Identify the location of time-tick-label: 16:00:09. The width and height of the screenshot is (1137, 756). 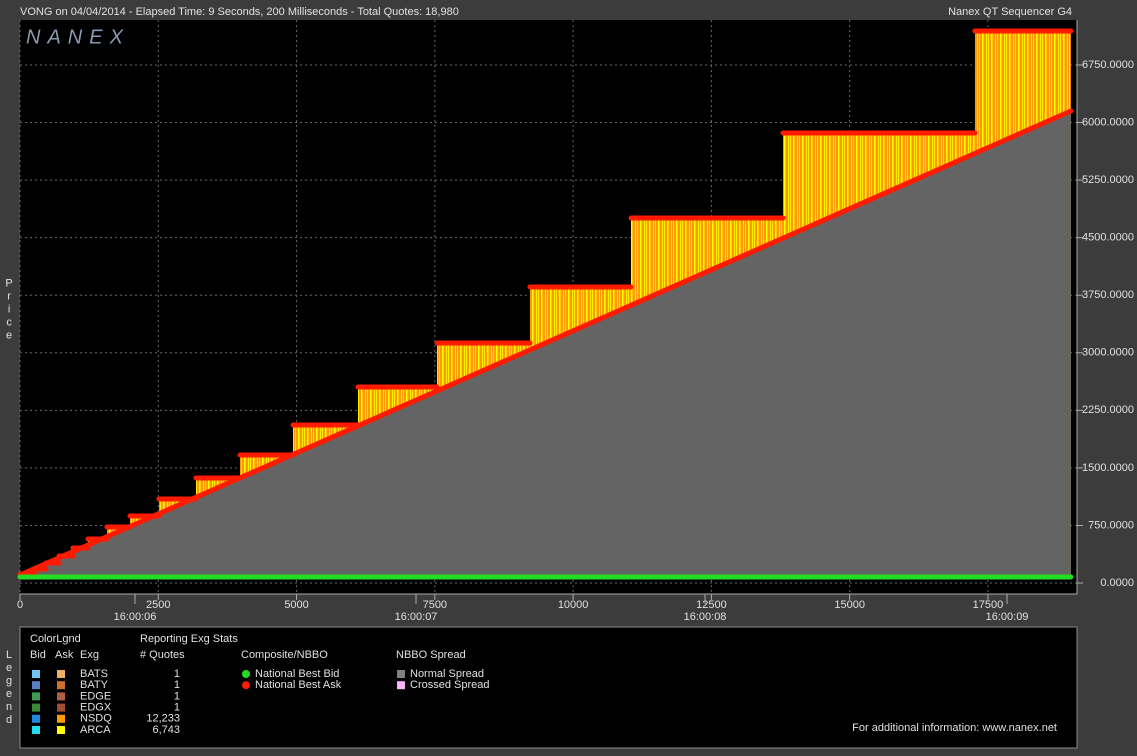
(1007, 617).